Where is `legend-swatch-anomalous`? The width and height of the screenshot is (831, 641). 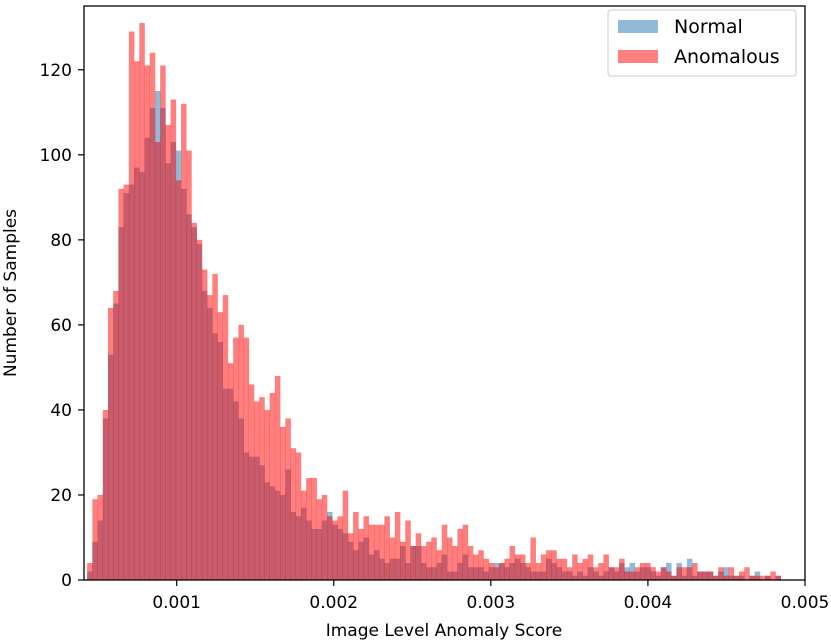
legend-swatch-anomalous is located at coordinates (638, 56).